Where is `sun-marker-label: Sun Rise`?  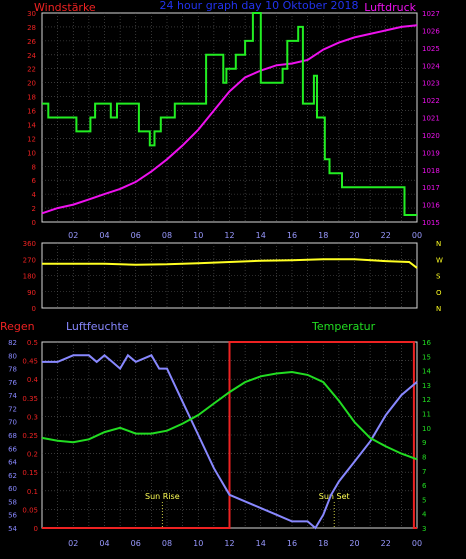 sun-marker-label: Sun Rise is located at coordinates (162, 496).